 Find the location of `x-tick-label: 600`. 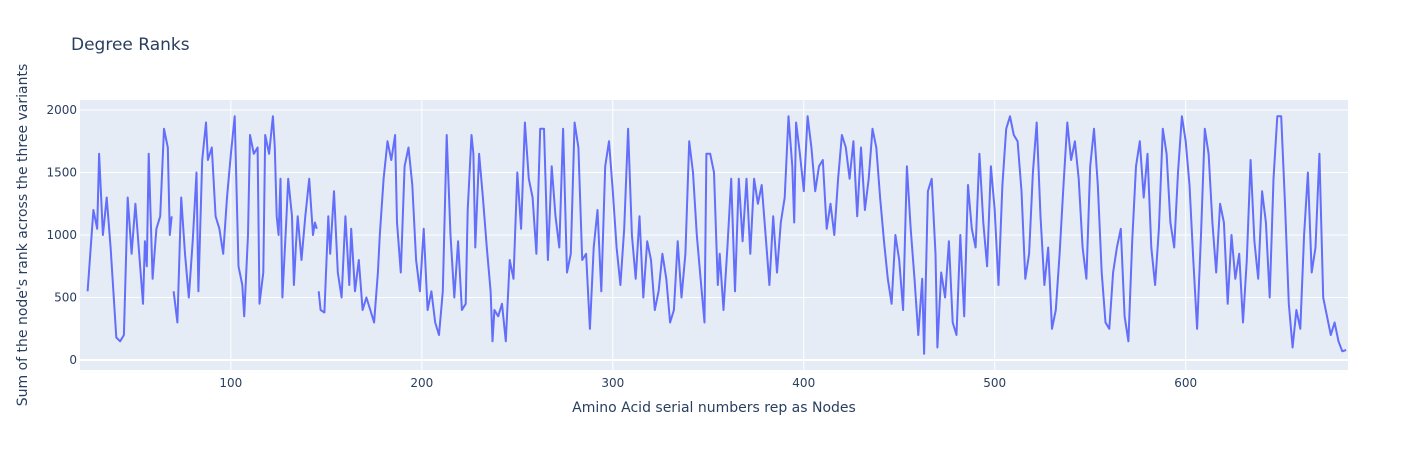

x-tick-label: 600 is located at coordinates (1185, 383).